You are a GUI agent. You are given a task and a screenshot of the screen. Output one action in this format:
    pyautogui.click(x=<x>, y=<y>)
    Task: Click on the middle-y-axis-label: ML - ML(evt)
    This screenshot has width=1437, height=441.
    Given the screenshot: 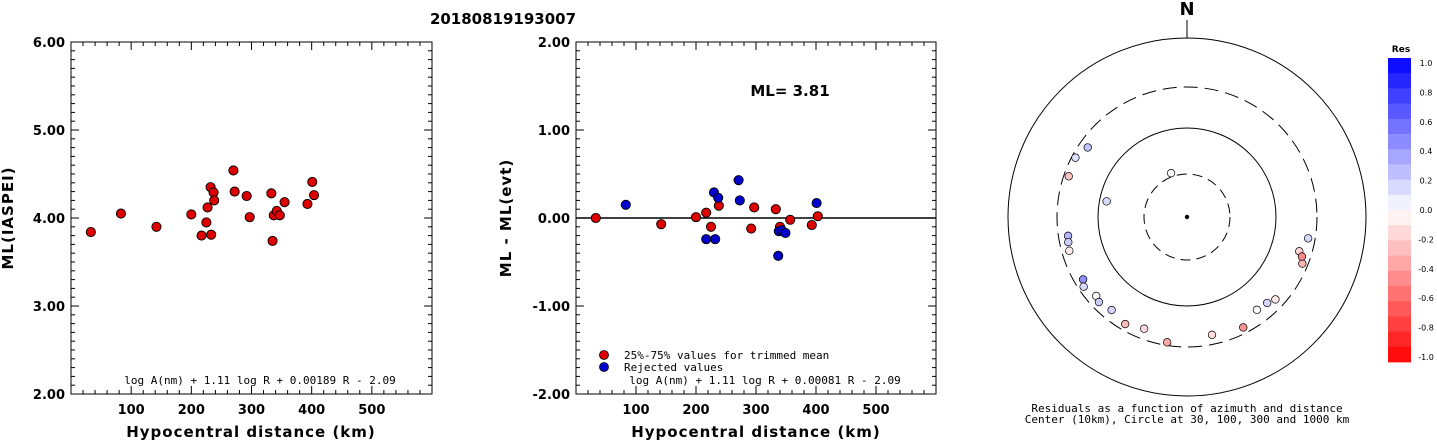 What is the action you would take?
    pyautogui.click(x=506, y=218)
    